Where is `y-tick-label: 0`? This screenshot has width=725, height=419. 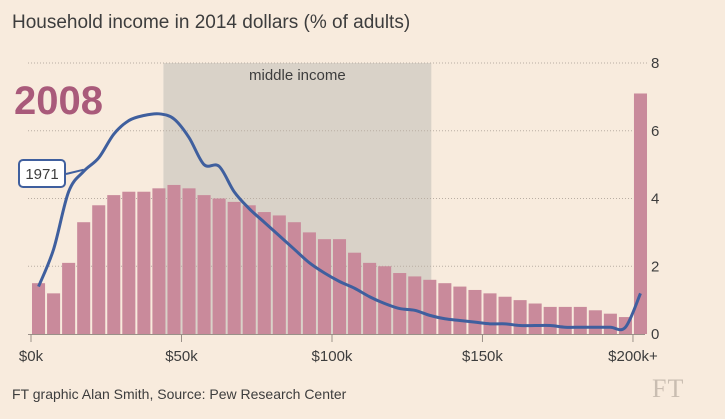
y-tick-label: 0 is located at coordinates (655, 334).